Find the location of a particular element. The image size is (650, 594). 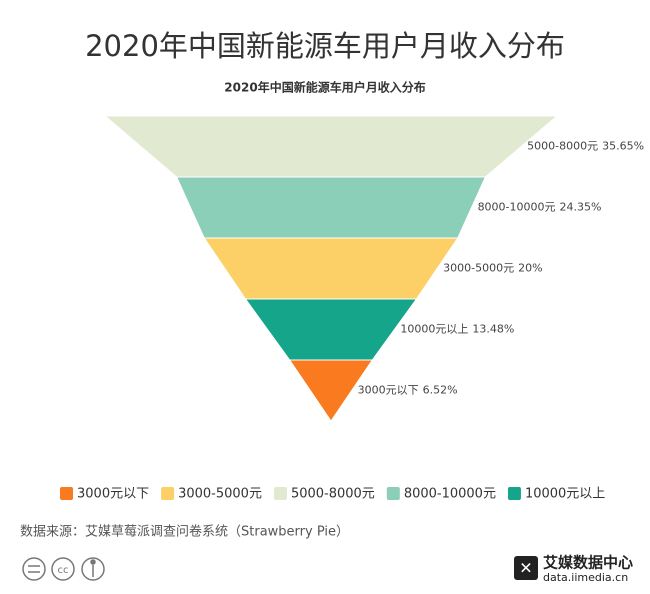

label-value: 24.35% is located at coordinates (581, 207).